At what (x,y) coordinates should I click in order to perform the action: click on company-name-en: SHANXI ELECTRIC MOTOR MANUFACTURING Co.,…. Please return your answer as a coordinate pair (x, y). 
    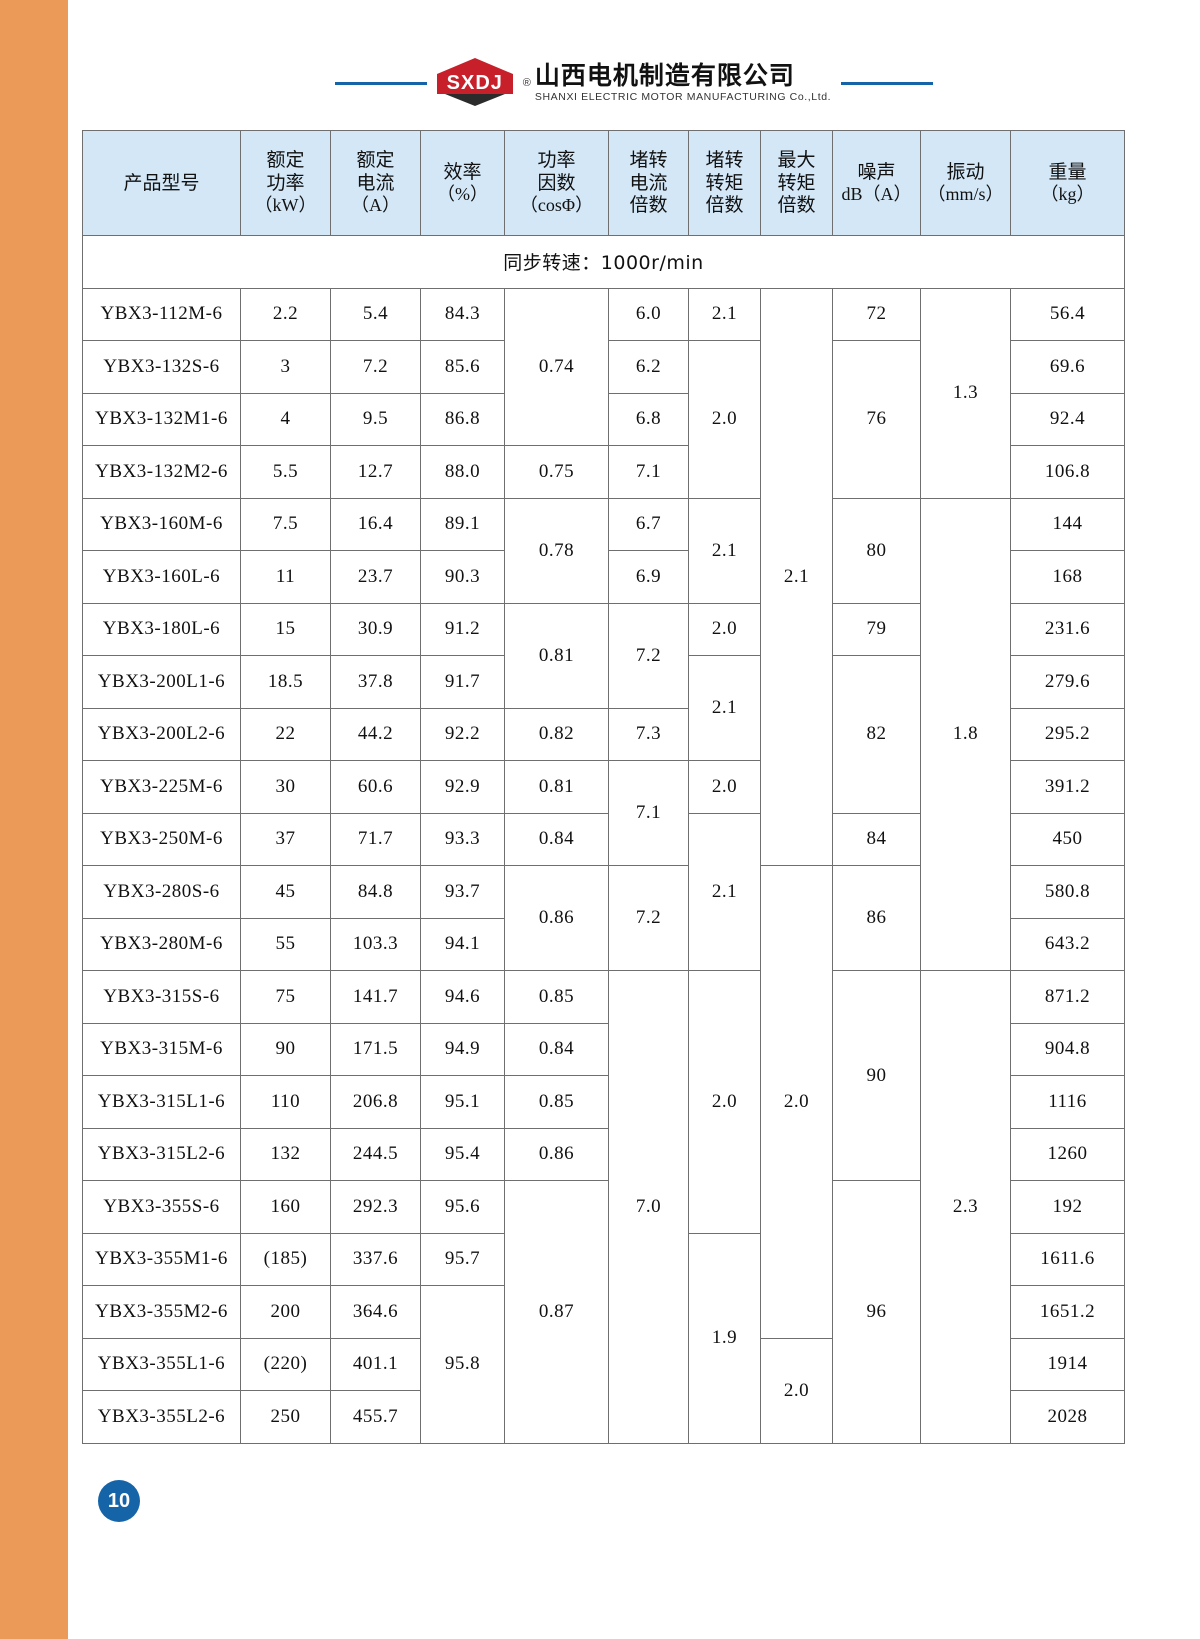
    Looking at the image, I should click on (683, 97).